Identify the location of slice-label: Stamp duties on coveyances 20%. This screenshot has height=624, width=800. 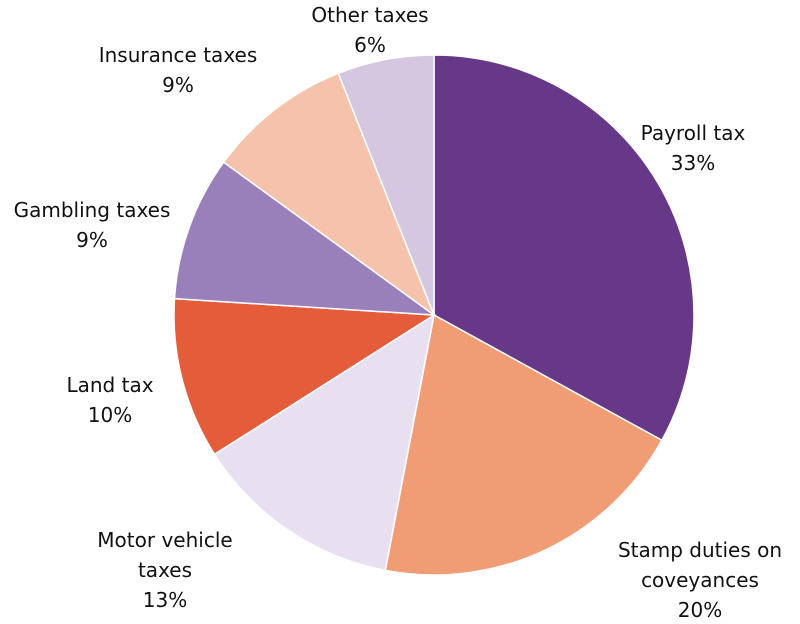
(697, 579).